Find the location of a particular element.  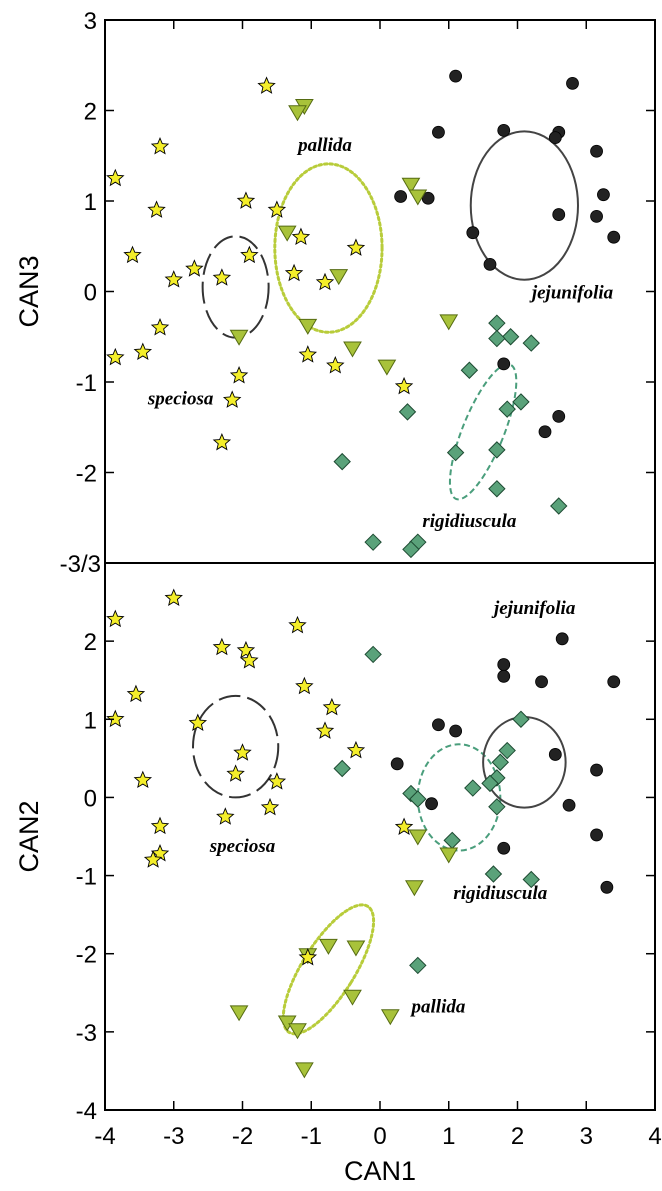

species-label-speciosa: speciosa is located at coordinates (180, 399).